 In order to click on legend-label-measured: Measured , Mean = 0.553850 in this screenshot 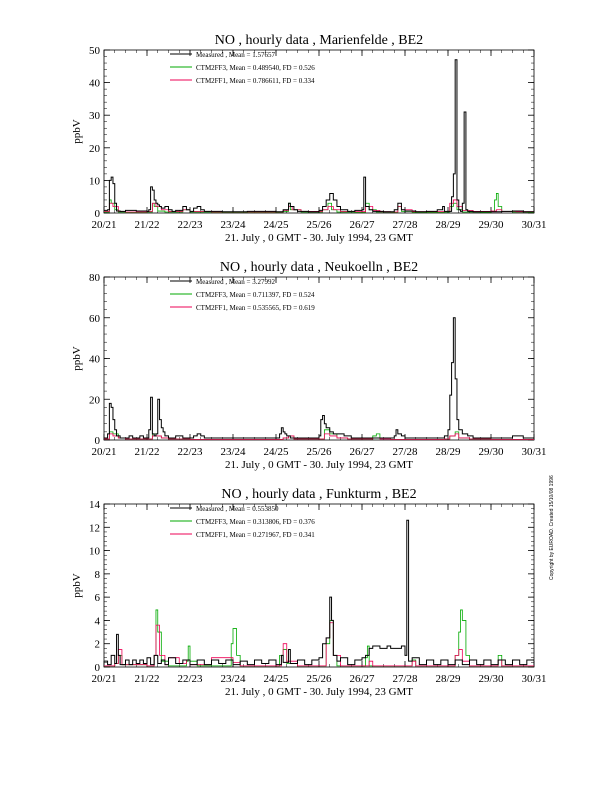, I will do `click(237, 509)`.